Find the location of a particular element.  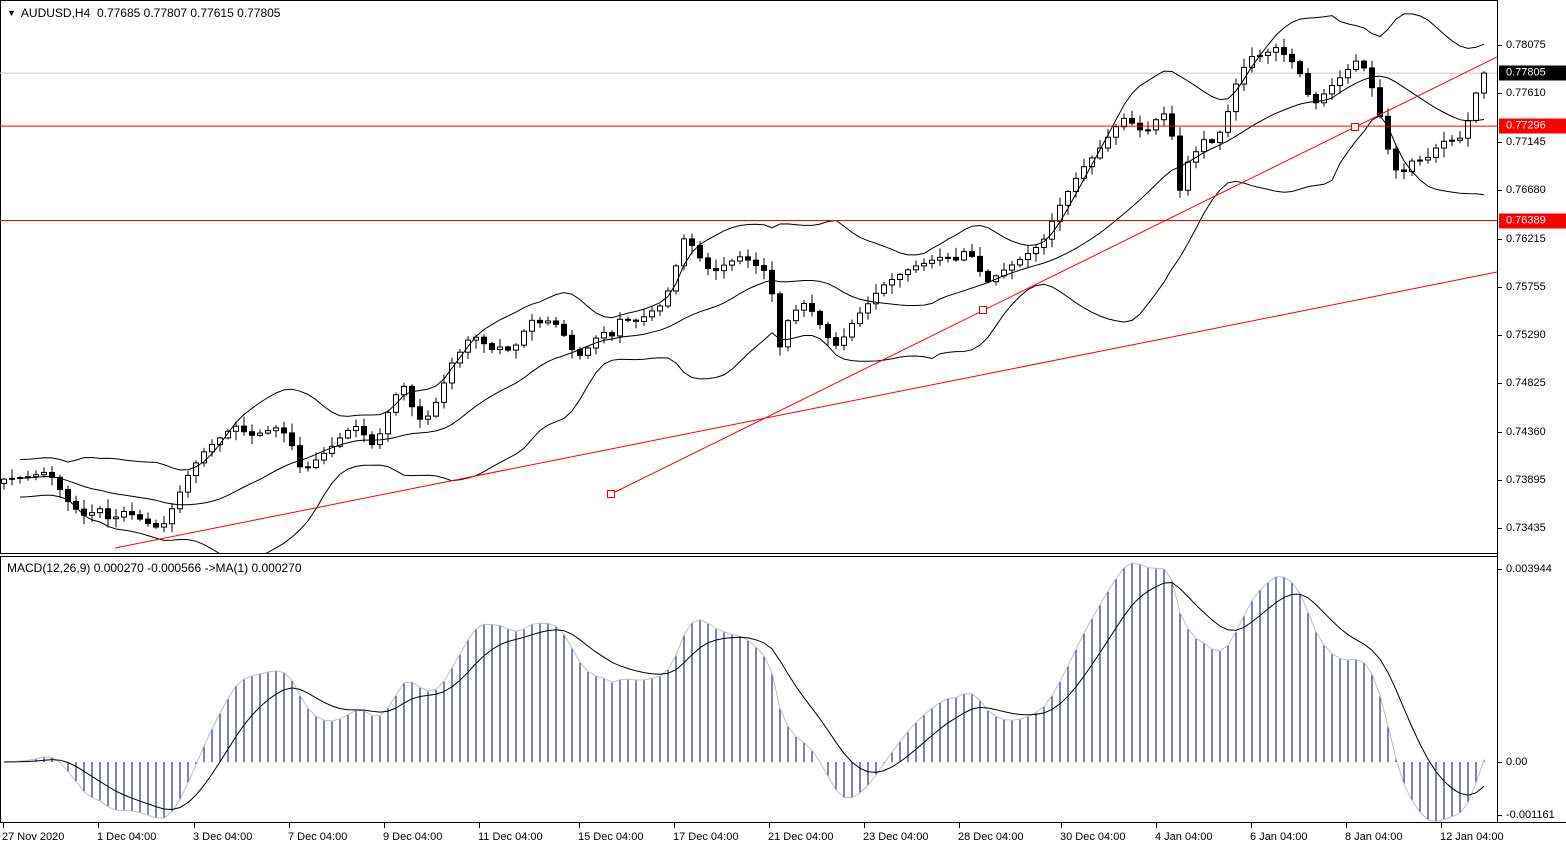

symbol-dropdown-icon: ▼ is located at coordinates (11, 13).